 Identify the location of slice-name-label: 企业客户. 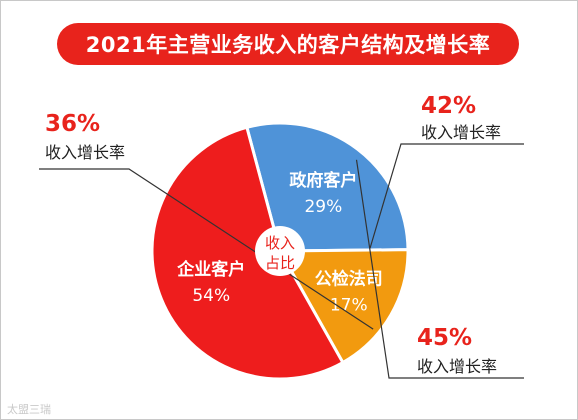
(210, 269).